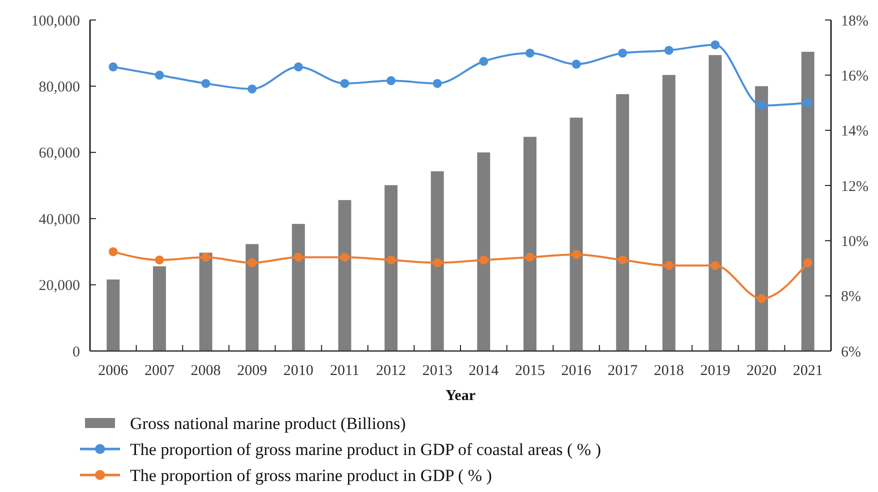  Describe the element at coordinates (576, 371) in the screenshot. I see `x-tick-label: 2016` at that location.